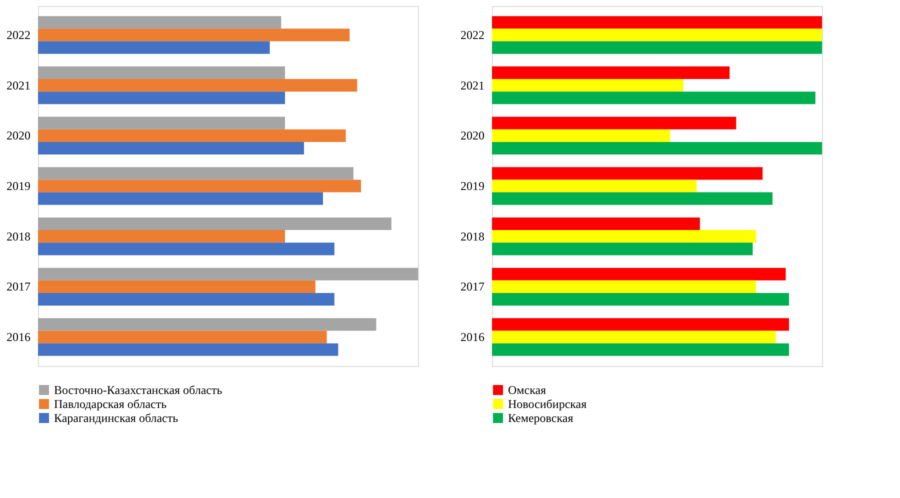 The height and width of the screenshot is (498, 900). What do you see at coordinates (116, 418) in the screenshot?
I see `legend-label: Карагандинская область` at bounding box center [116, 418].